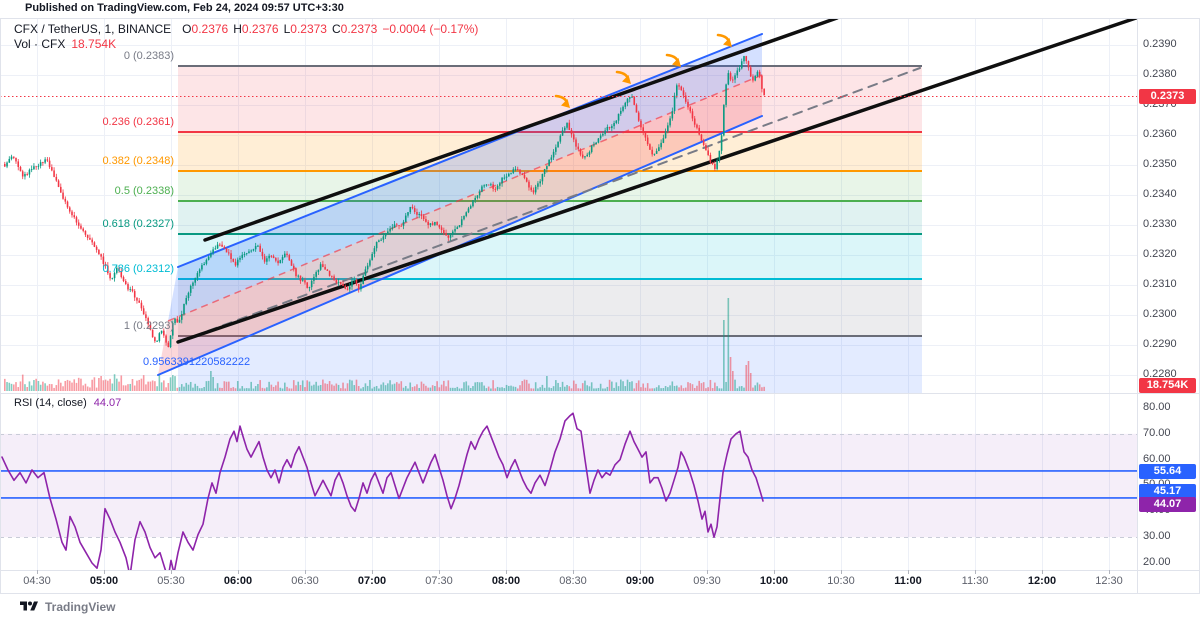  Describe the element at coordinates (439, 581) in the screenshot. I see `time-label-07:30: 07:30` at that location.